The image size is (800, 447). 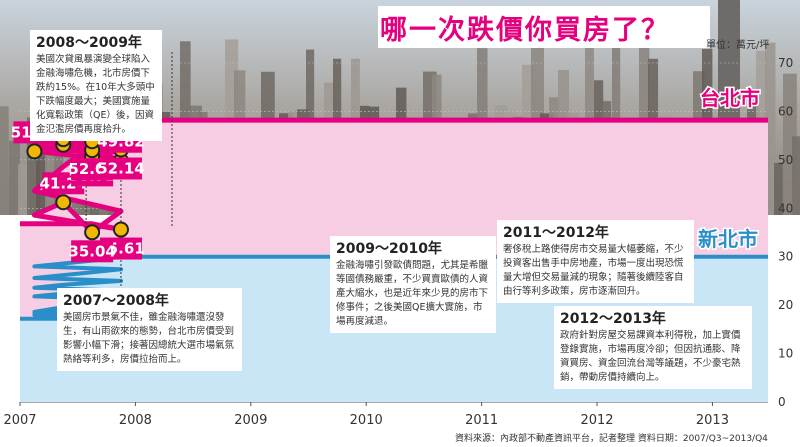 What do you see at coordinates (389, 249) in the screenshot?
I see `note-head: 2009～2010年` at bounding box center [389, 249].